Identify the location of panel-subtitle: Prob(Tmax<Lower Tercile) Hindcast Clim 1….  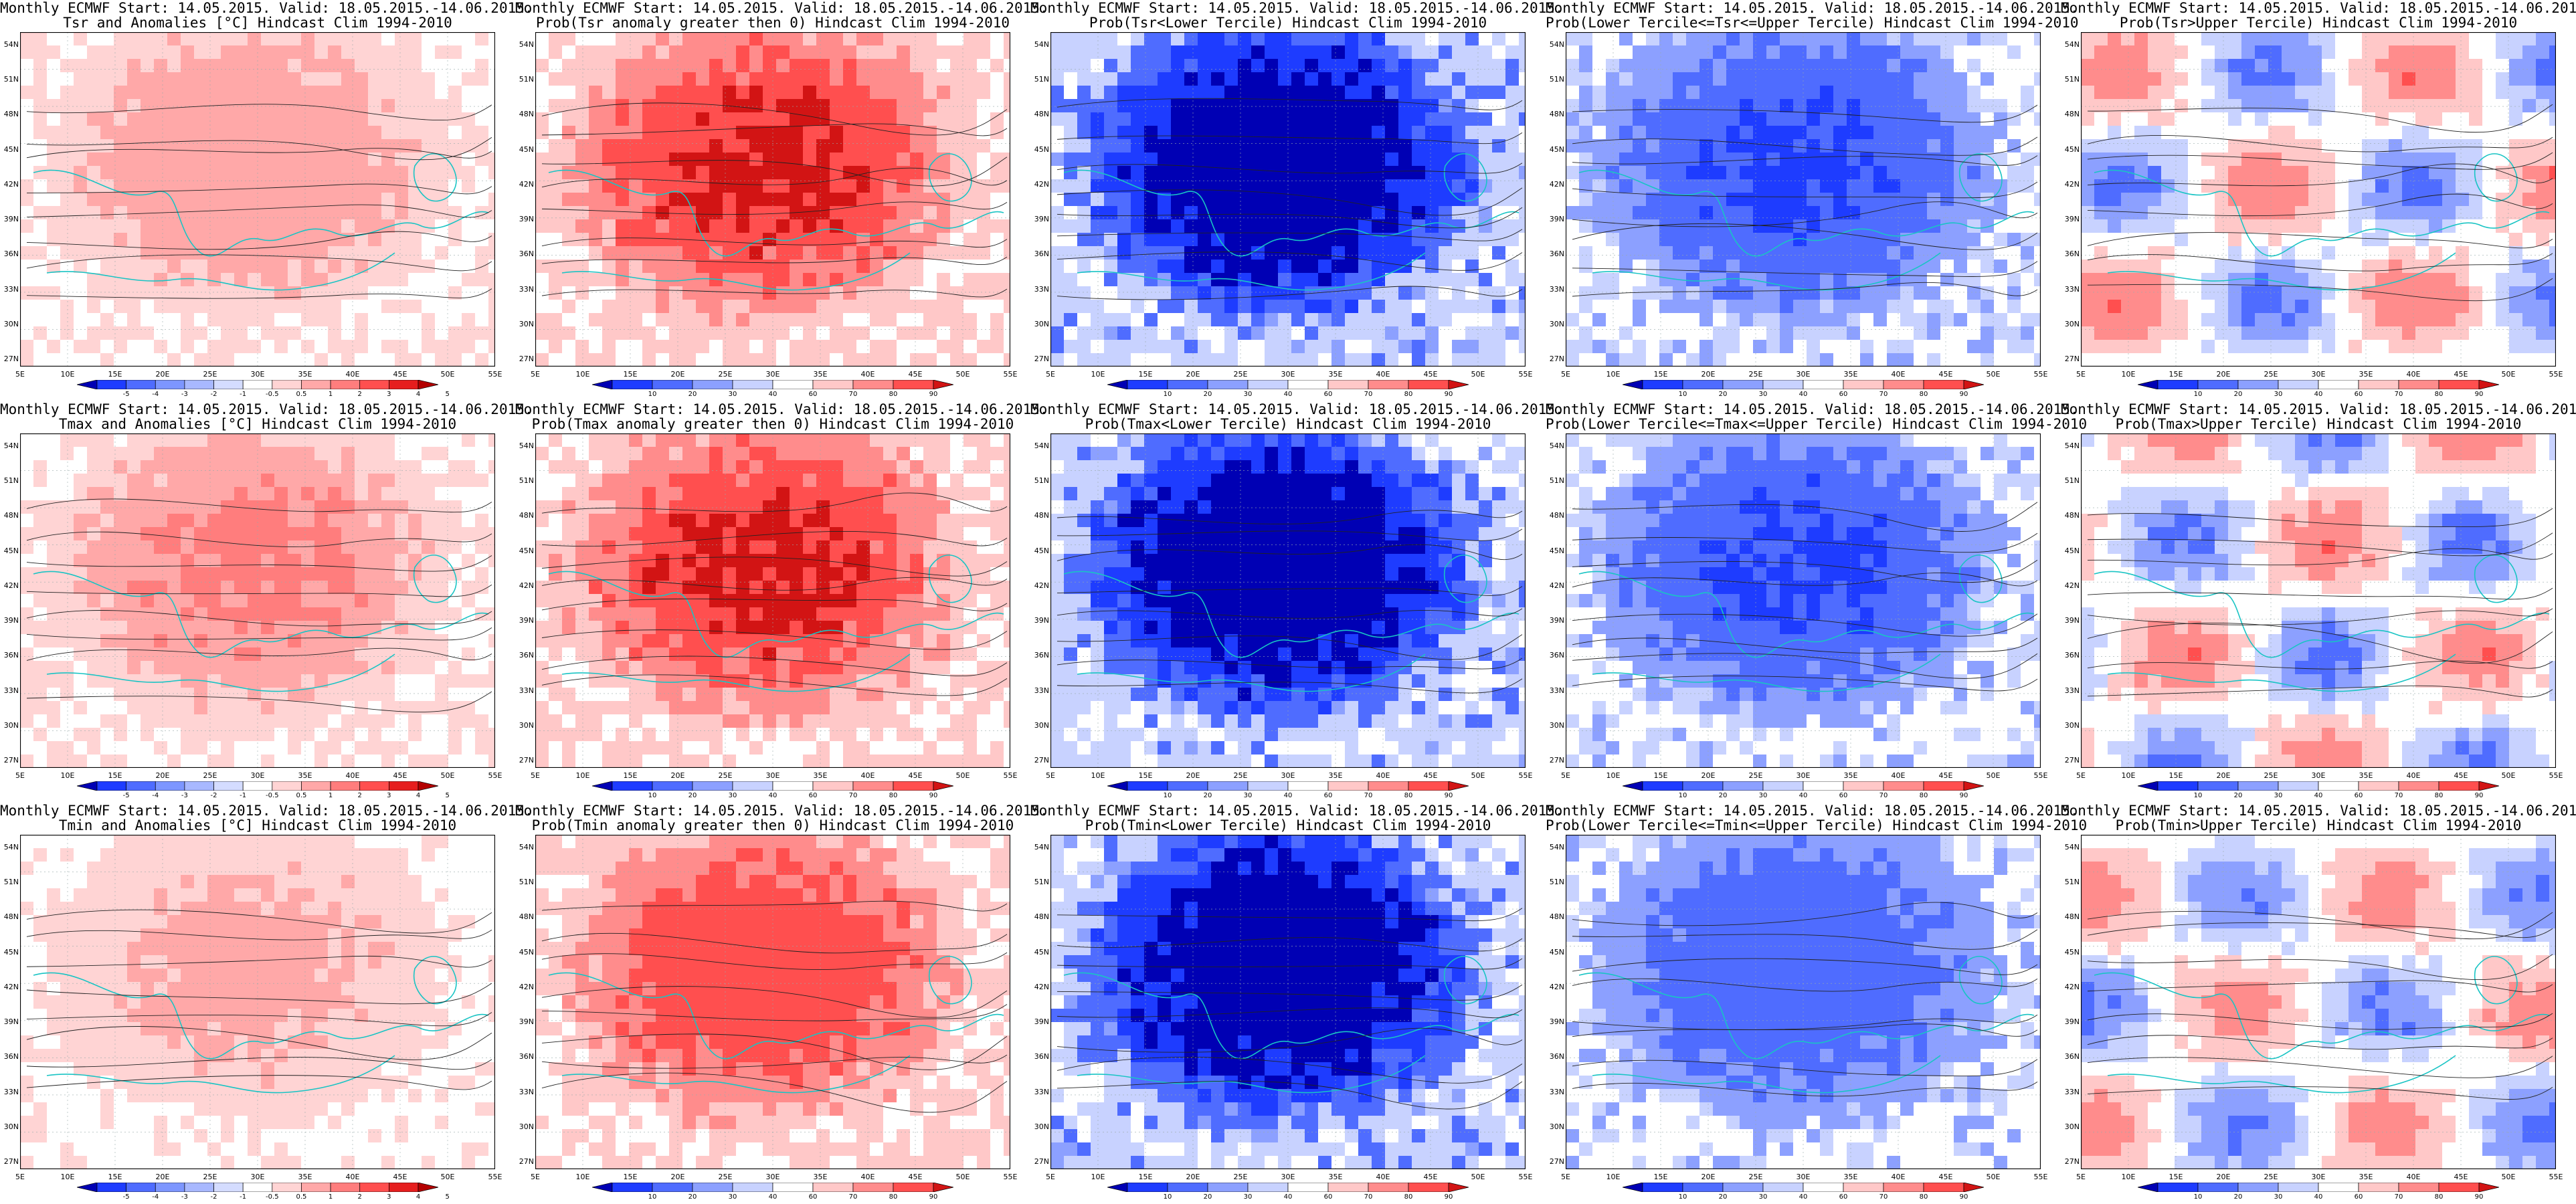
(1288, 424).